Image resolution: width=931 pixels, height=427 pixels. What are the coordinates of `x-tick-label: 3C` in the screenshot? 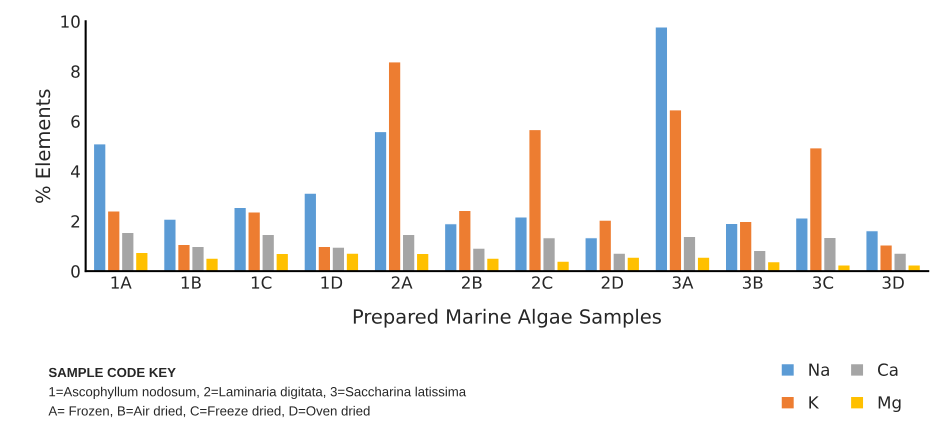 It's located at (823, 282).